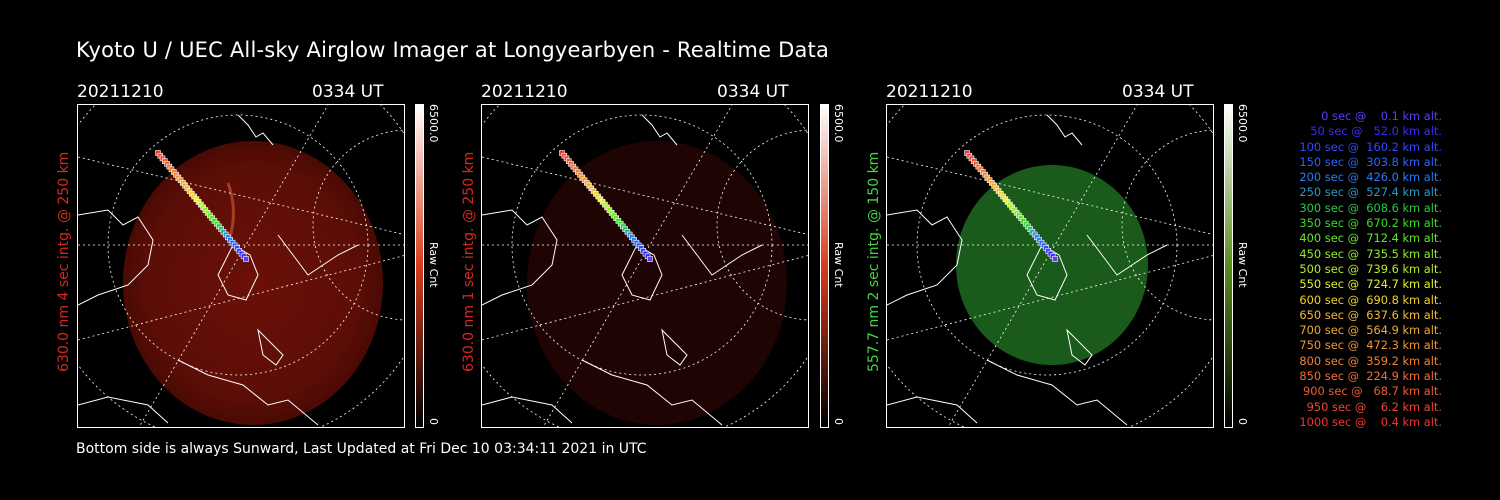 The height and width of the screenshot is (500, 1500). Describe the element at coordinates (1368, 177) in the screenshot. I see `legend-row: 200 sec @ 426.0 km alt.` at that location.